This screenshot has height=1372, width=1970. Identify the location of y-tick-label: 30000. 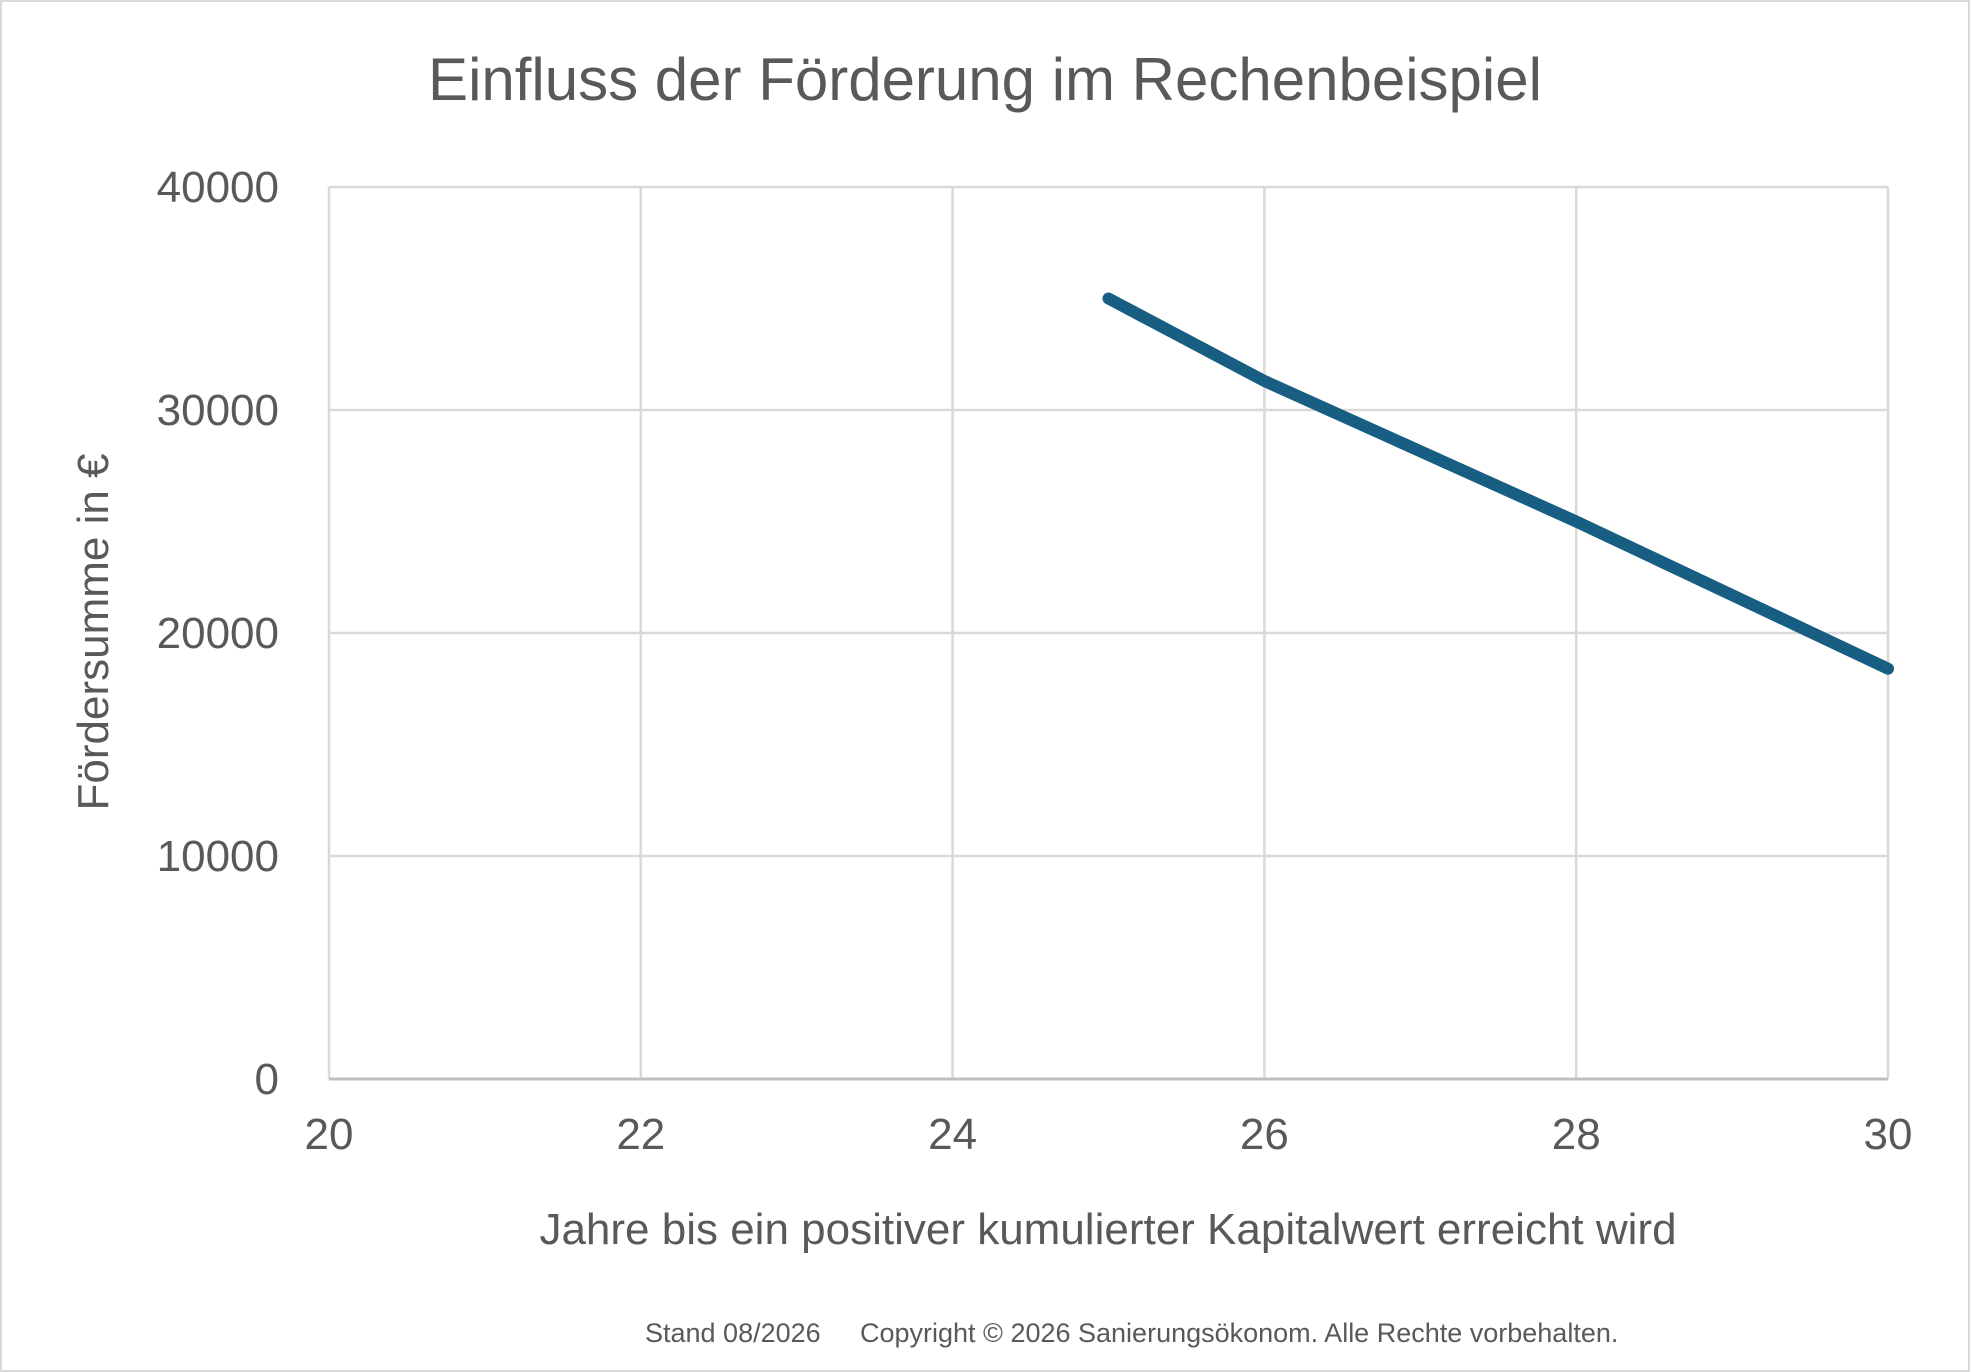
(218, 410).